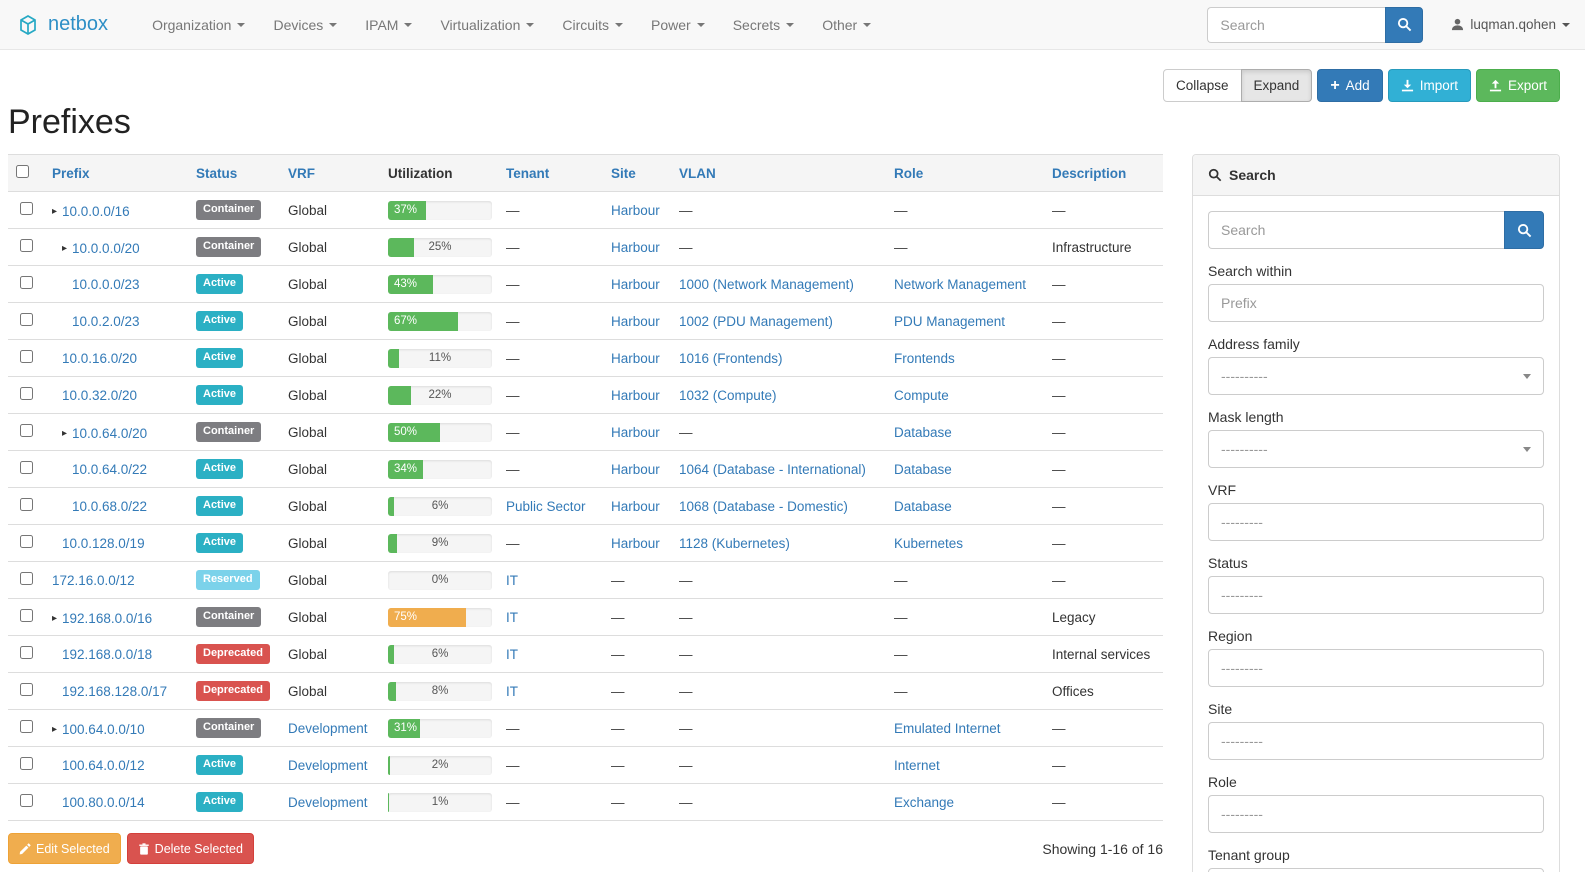 The image size is (1585, 872). I want to click on tenant-link: Public Sector, so click(546, 506).